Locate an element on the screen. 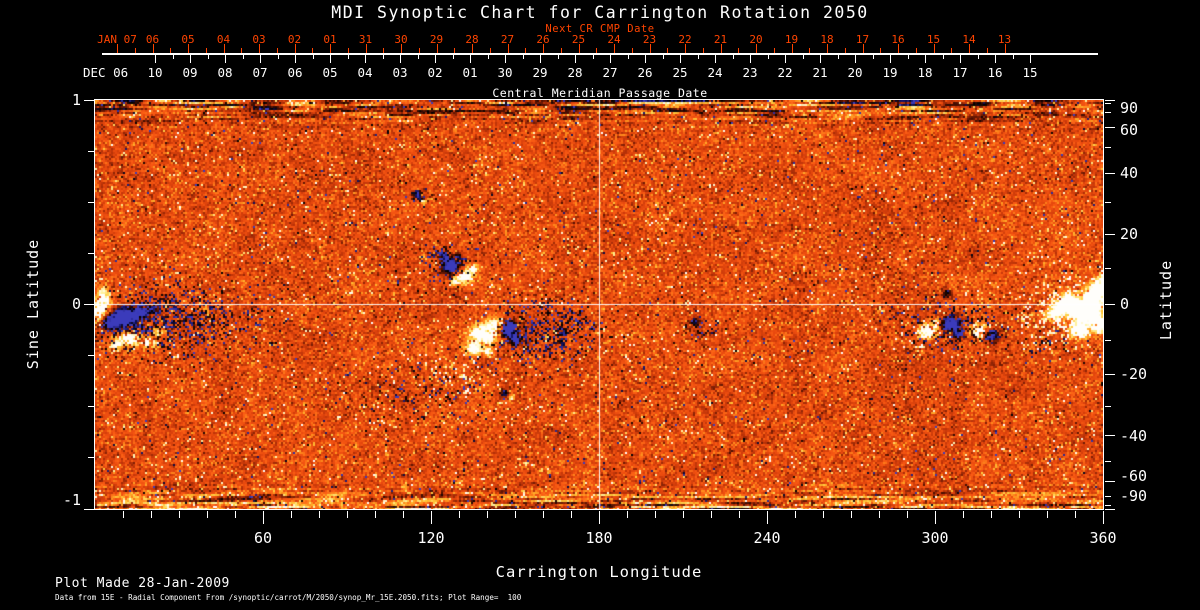  red-date-label: 21 is located at coordinates (720, 39).